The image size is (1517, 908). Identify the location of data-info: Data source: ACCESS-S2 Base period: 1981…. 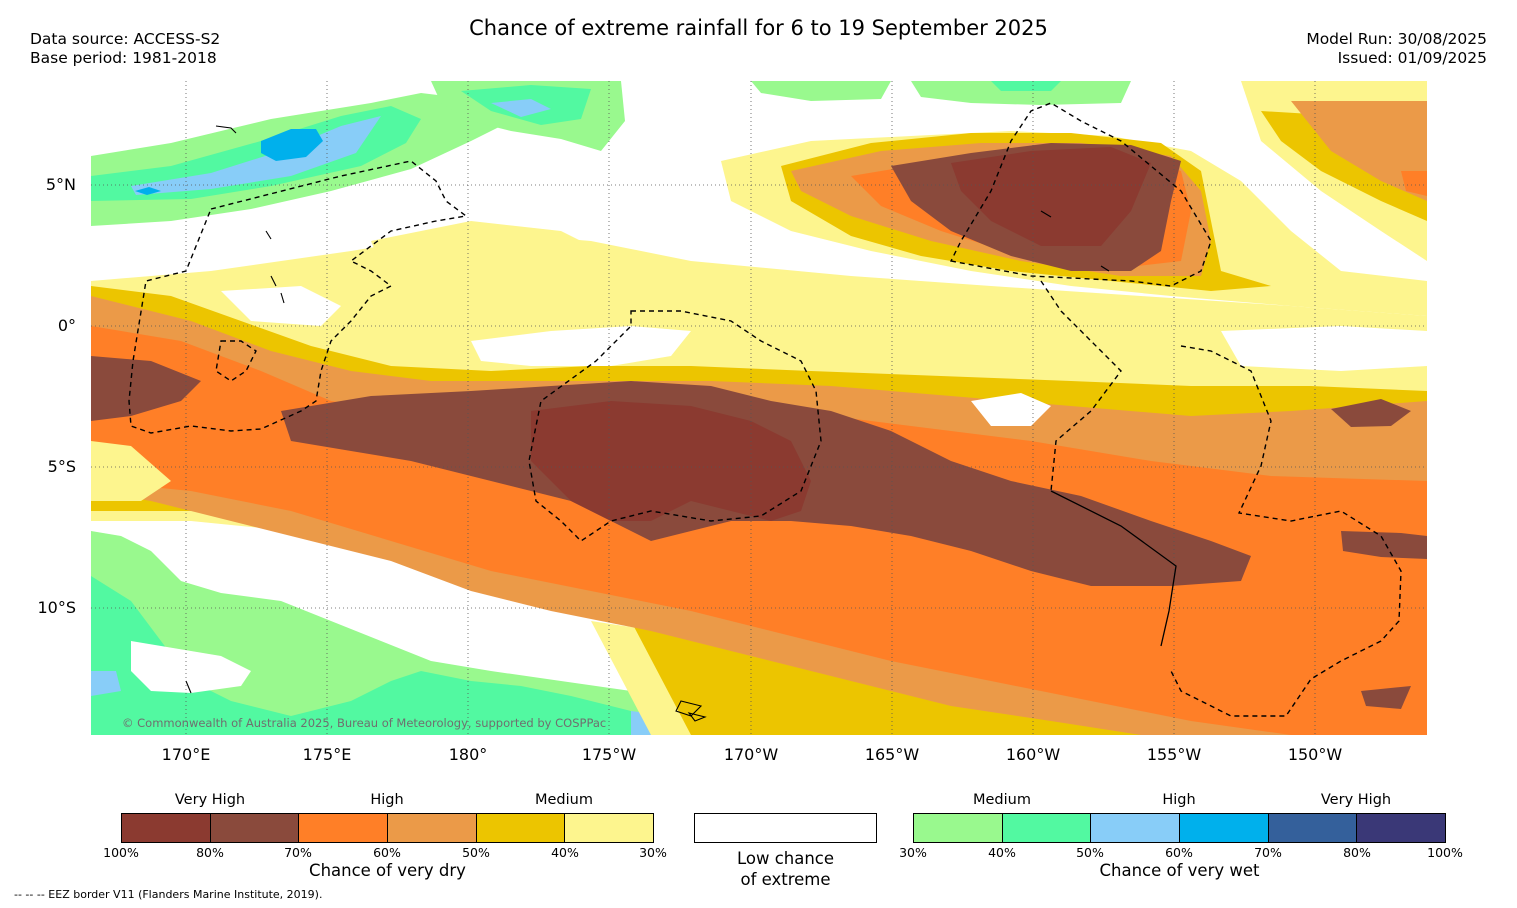
(125, 49).